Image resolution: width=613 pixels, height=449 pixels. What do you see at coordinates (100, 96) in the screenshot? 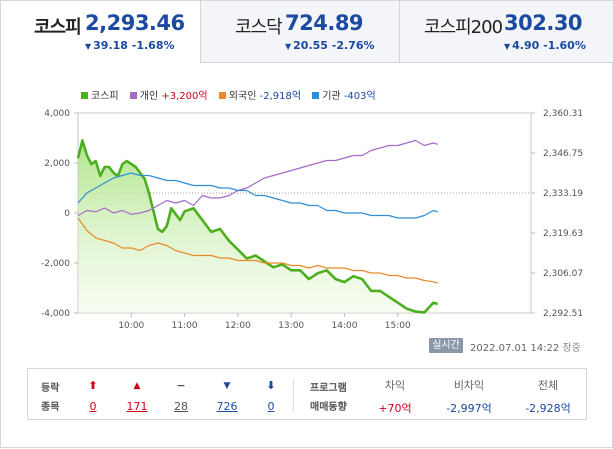
I see `legend-kospi: 코스피` at bounding box center [100, 96].